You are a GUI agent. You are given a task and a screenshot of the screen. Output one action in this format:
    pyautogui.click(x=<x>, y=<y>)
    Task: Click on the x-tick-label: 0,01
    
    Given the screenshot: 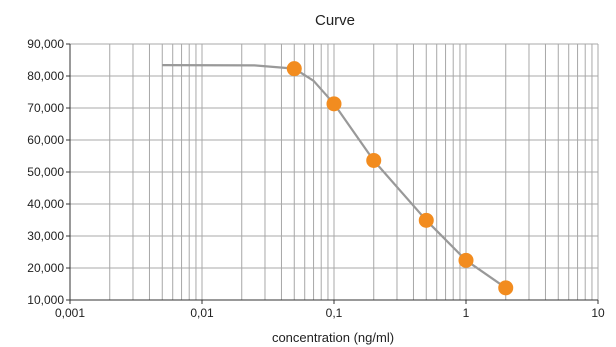 What is the action you would take?
    pyautogui.click(x=202, y=313)
    